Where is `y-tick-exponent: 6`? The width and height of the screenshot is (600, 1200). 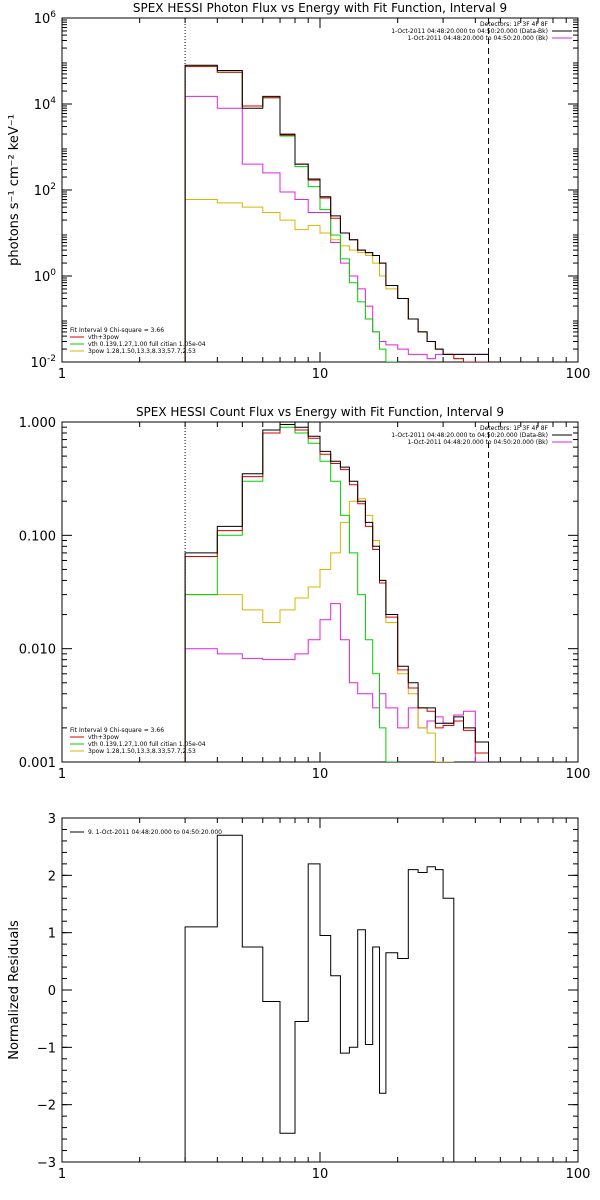 y-tick-exponent: 6 is located at coordinates (53, 15).